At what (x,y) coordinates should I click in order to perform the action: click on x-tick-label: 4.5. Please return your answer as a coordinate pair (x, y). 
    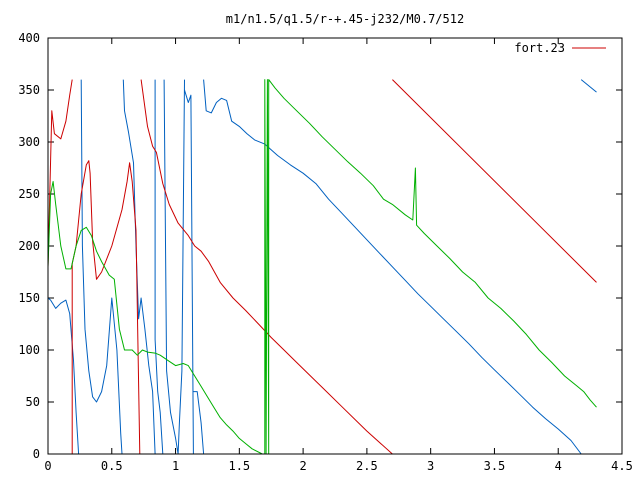
    Looking at the image, I should click on (622, 466).